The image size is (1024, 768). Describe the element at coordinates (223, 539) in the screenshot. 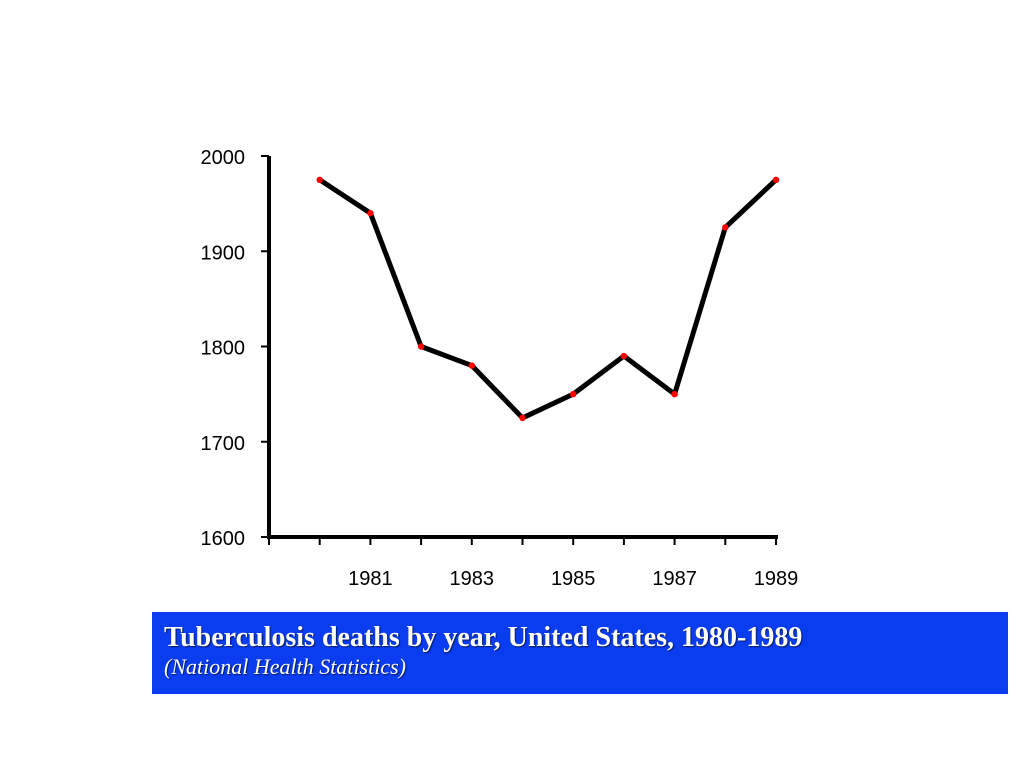

I see `y-tick-label: 1600` at that location.